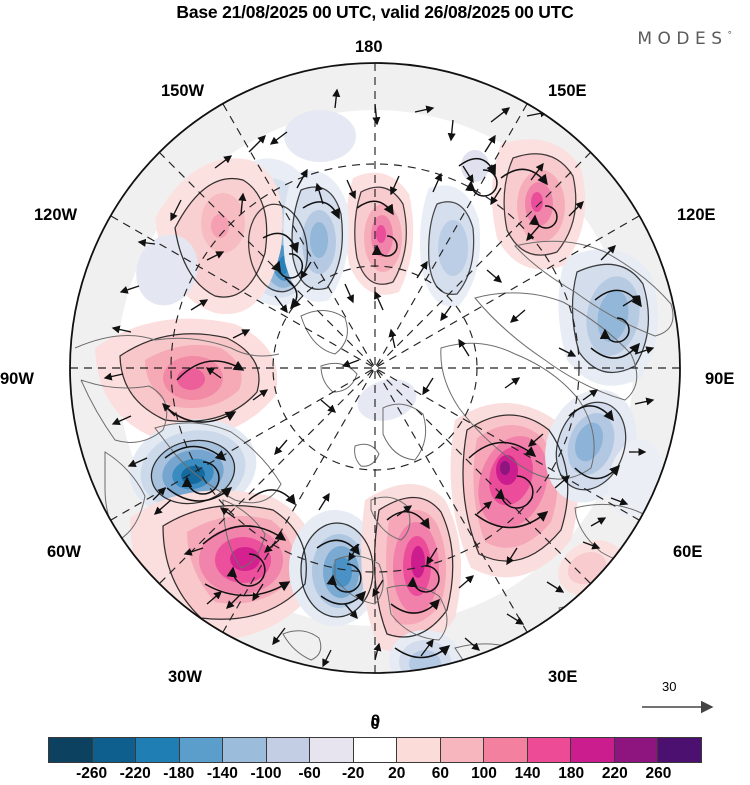  Describe the element at coordinates (353, 773) in the screenshot. I see `colorbar-tick: -20` at that location.